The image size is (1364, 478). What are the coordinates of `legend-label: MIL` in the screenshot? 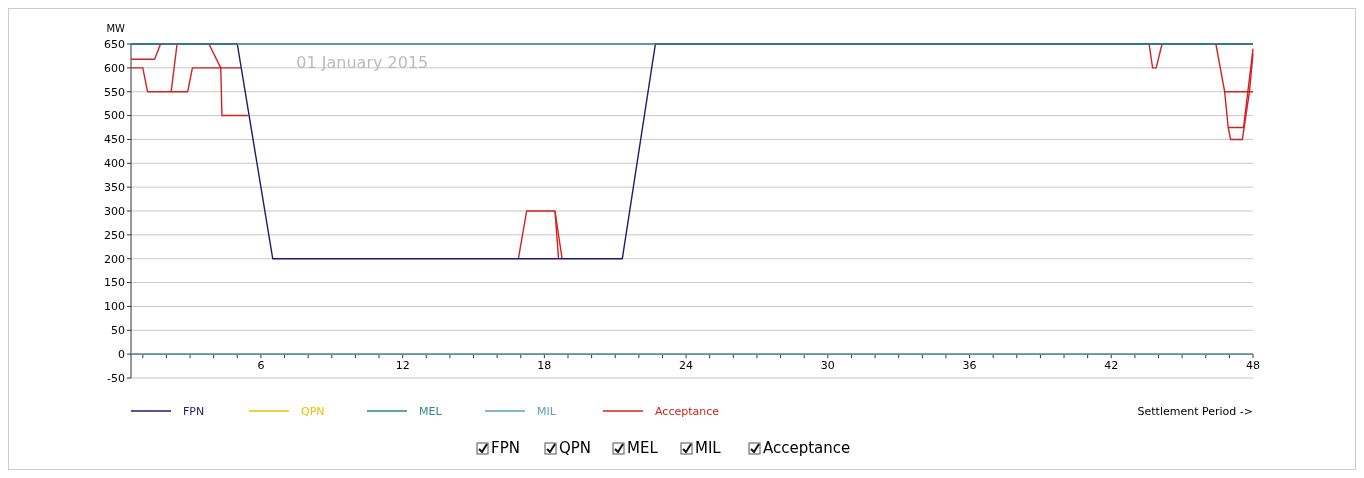 It's located at (547, 411).